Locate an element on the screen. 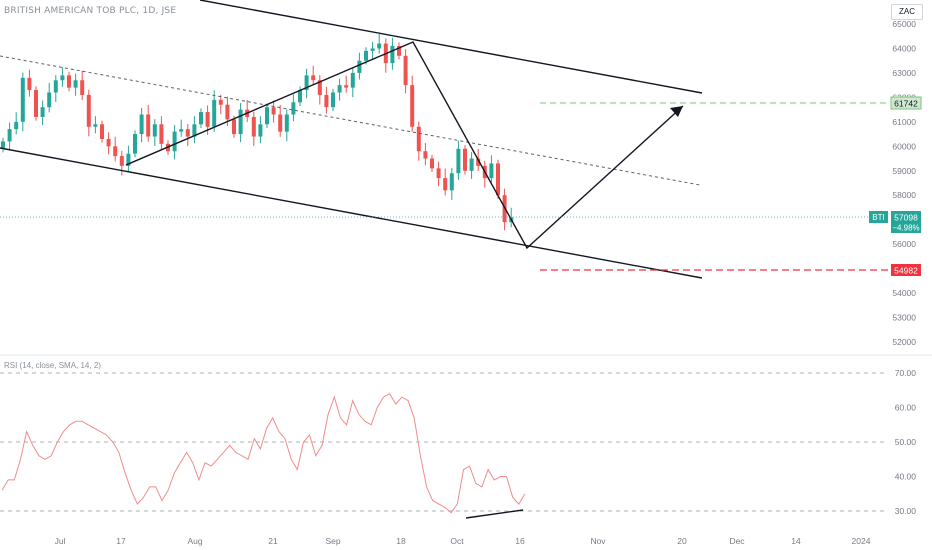  time-axis: Jul 17 Aug 21 Sep 18 Oct 16 Nov 20 Dec 14 2024 is located at coordinates (463, 541).